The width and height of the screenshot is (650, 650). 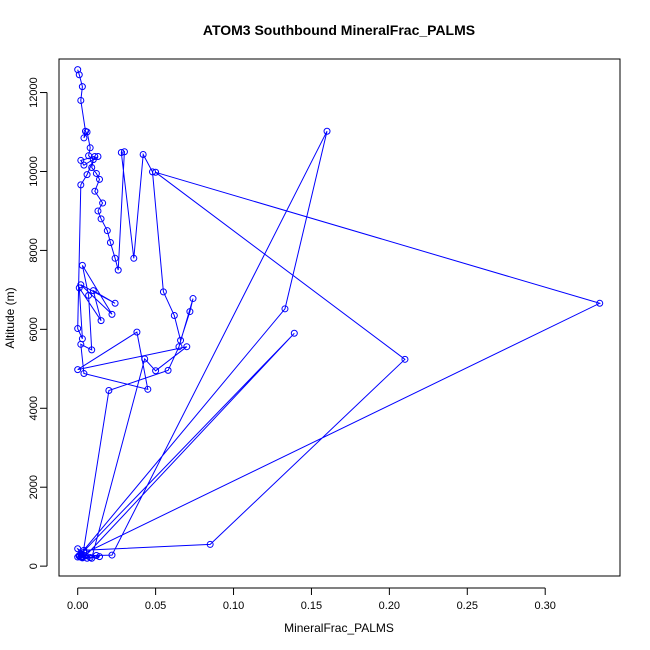 I want to click on x-tick-label: 0.15, so click(x=311, y=606).